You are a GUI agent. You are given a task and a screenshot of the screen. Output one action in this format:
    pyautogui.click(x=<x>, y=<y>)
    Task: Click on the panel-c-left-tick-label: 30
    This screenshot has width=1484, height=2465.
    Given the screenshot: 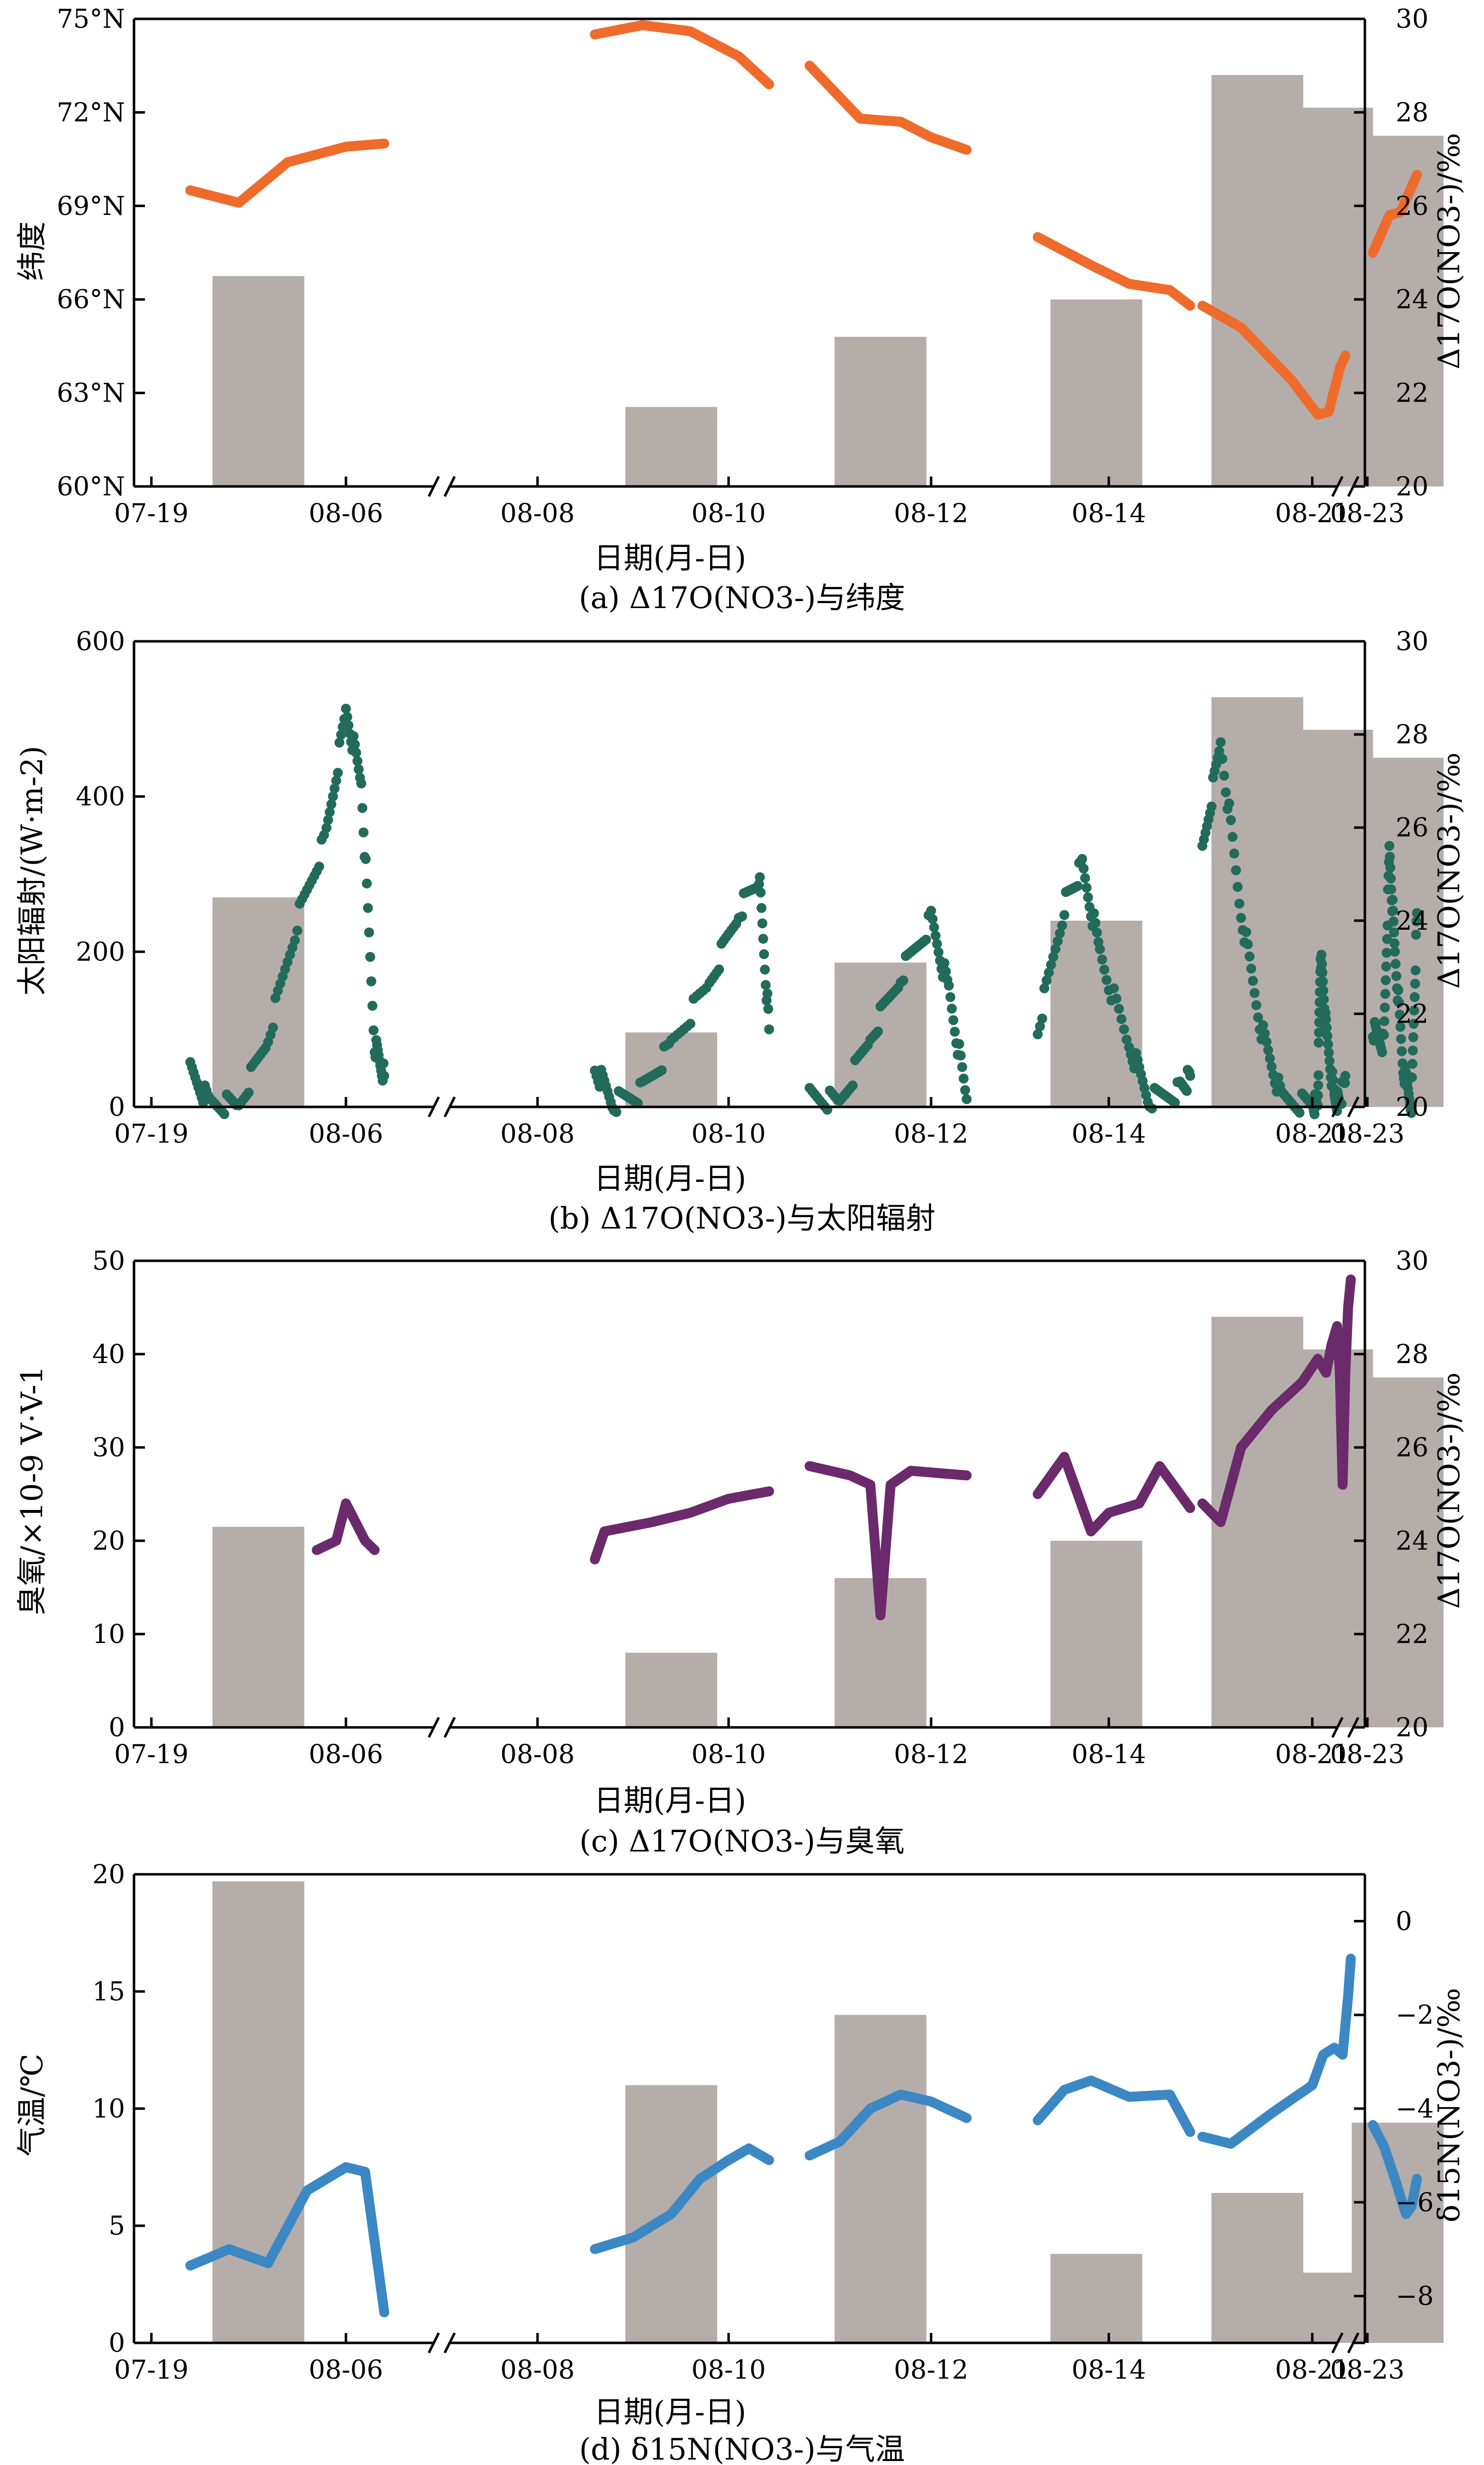 What is the action you would take?
    pyautogui.click(x=108, y=1448)
    